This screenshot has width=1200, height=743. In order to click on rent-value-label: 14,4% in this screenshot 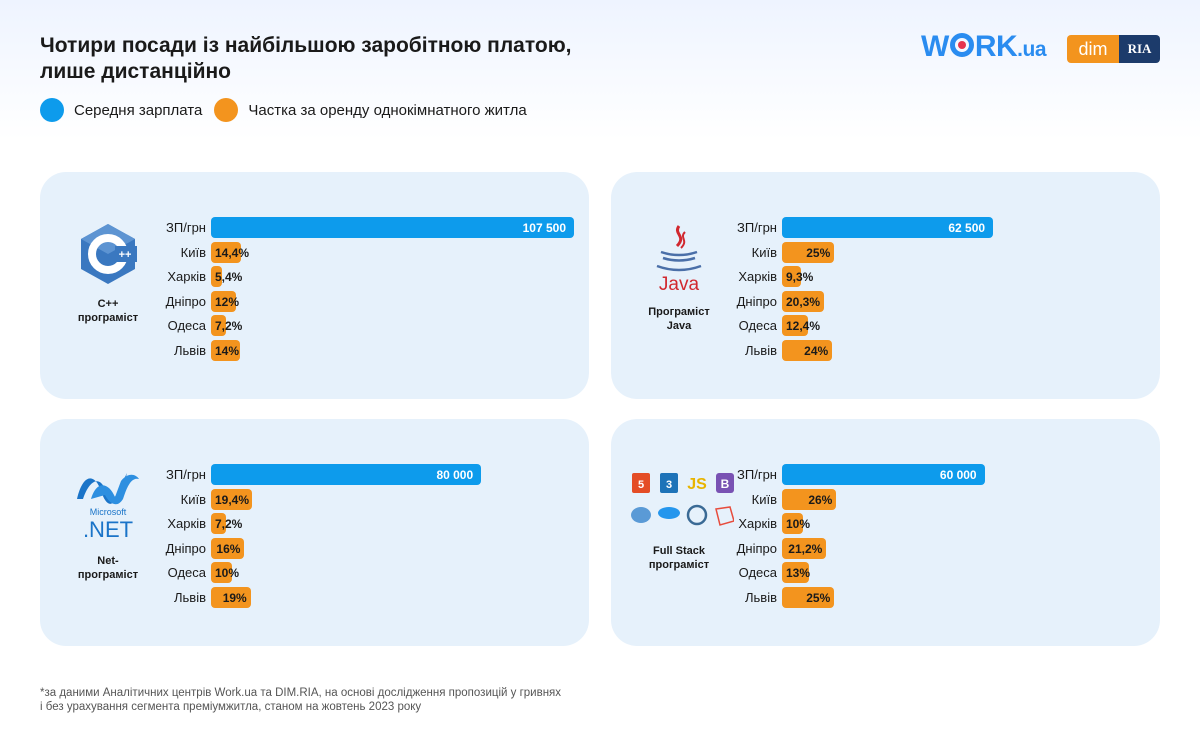, I will do `click(232, 252)`.